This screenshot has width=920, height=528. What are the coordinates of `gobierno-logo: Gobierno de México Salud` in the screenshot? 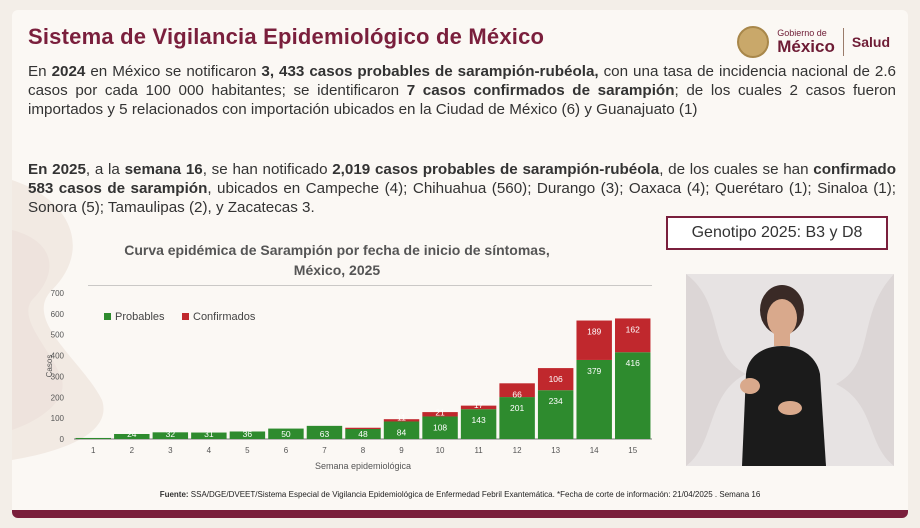 It's located at (813, 42).